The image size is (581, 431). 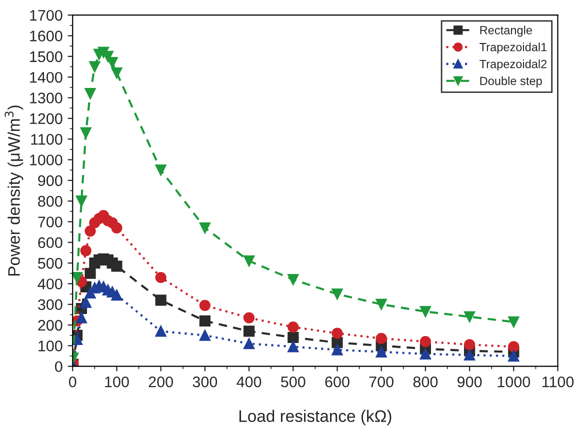 I want to click on y-tick-label: 1700, so click(x=46, y=15).